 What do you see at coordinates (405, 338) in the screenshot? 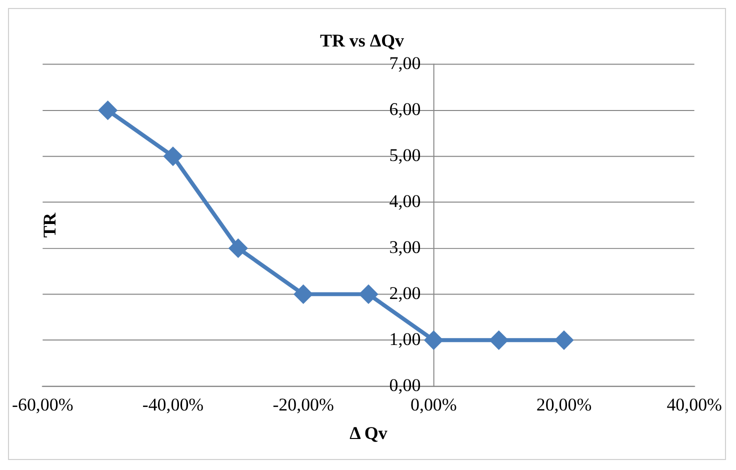
I see `y-tick-label: 1,00` at bounding box center [405, 338].